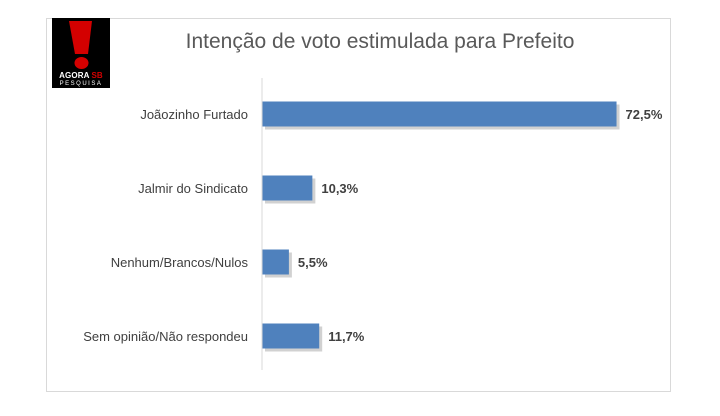  I want to click on logo-text-pesquisa: PESQUISA, so click(81, 84).